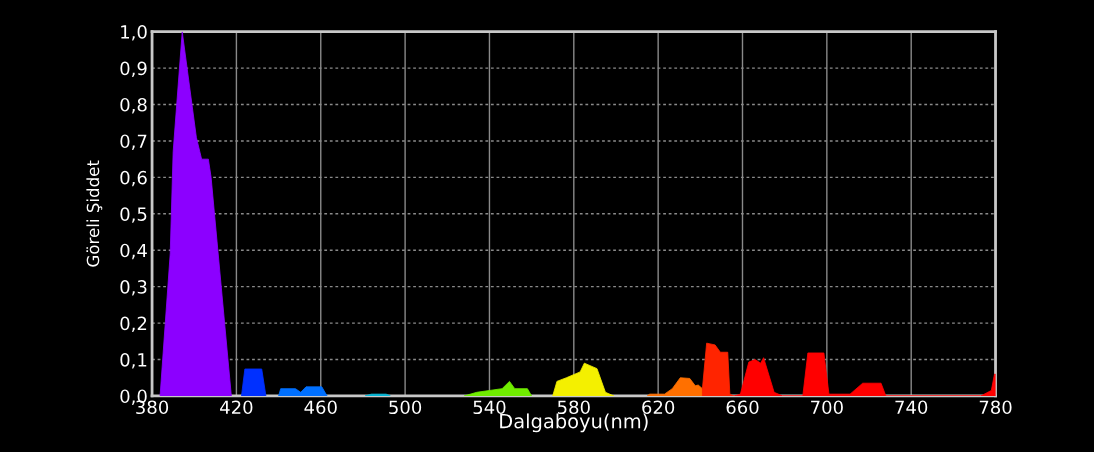  I want to click on x-tick-label: 540, so click(489, 407).